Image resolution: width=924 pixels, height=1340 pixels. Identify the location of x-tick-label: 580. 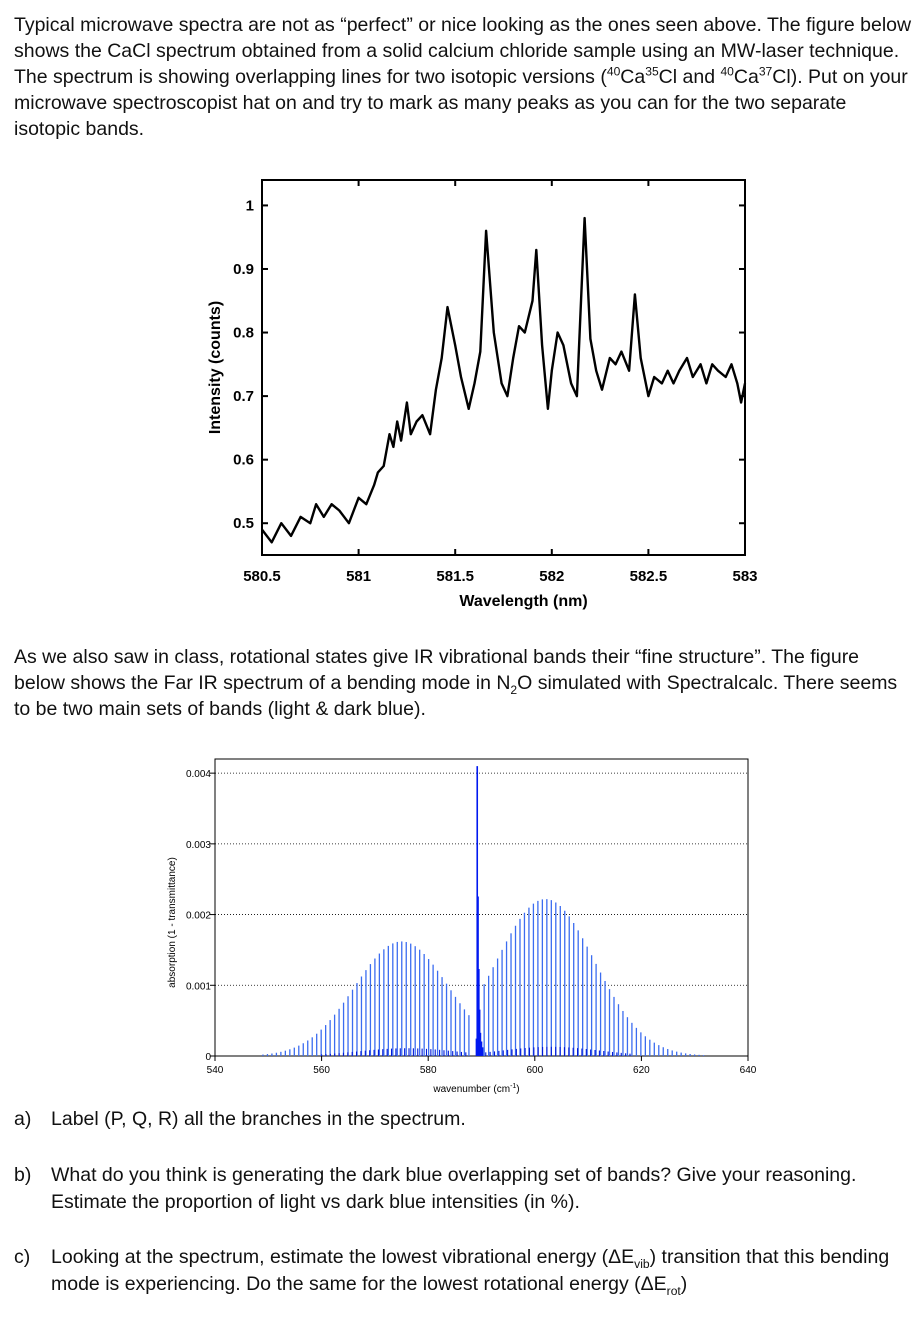
(428, 1070).